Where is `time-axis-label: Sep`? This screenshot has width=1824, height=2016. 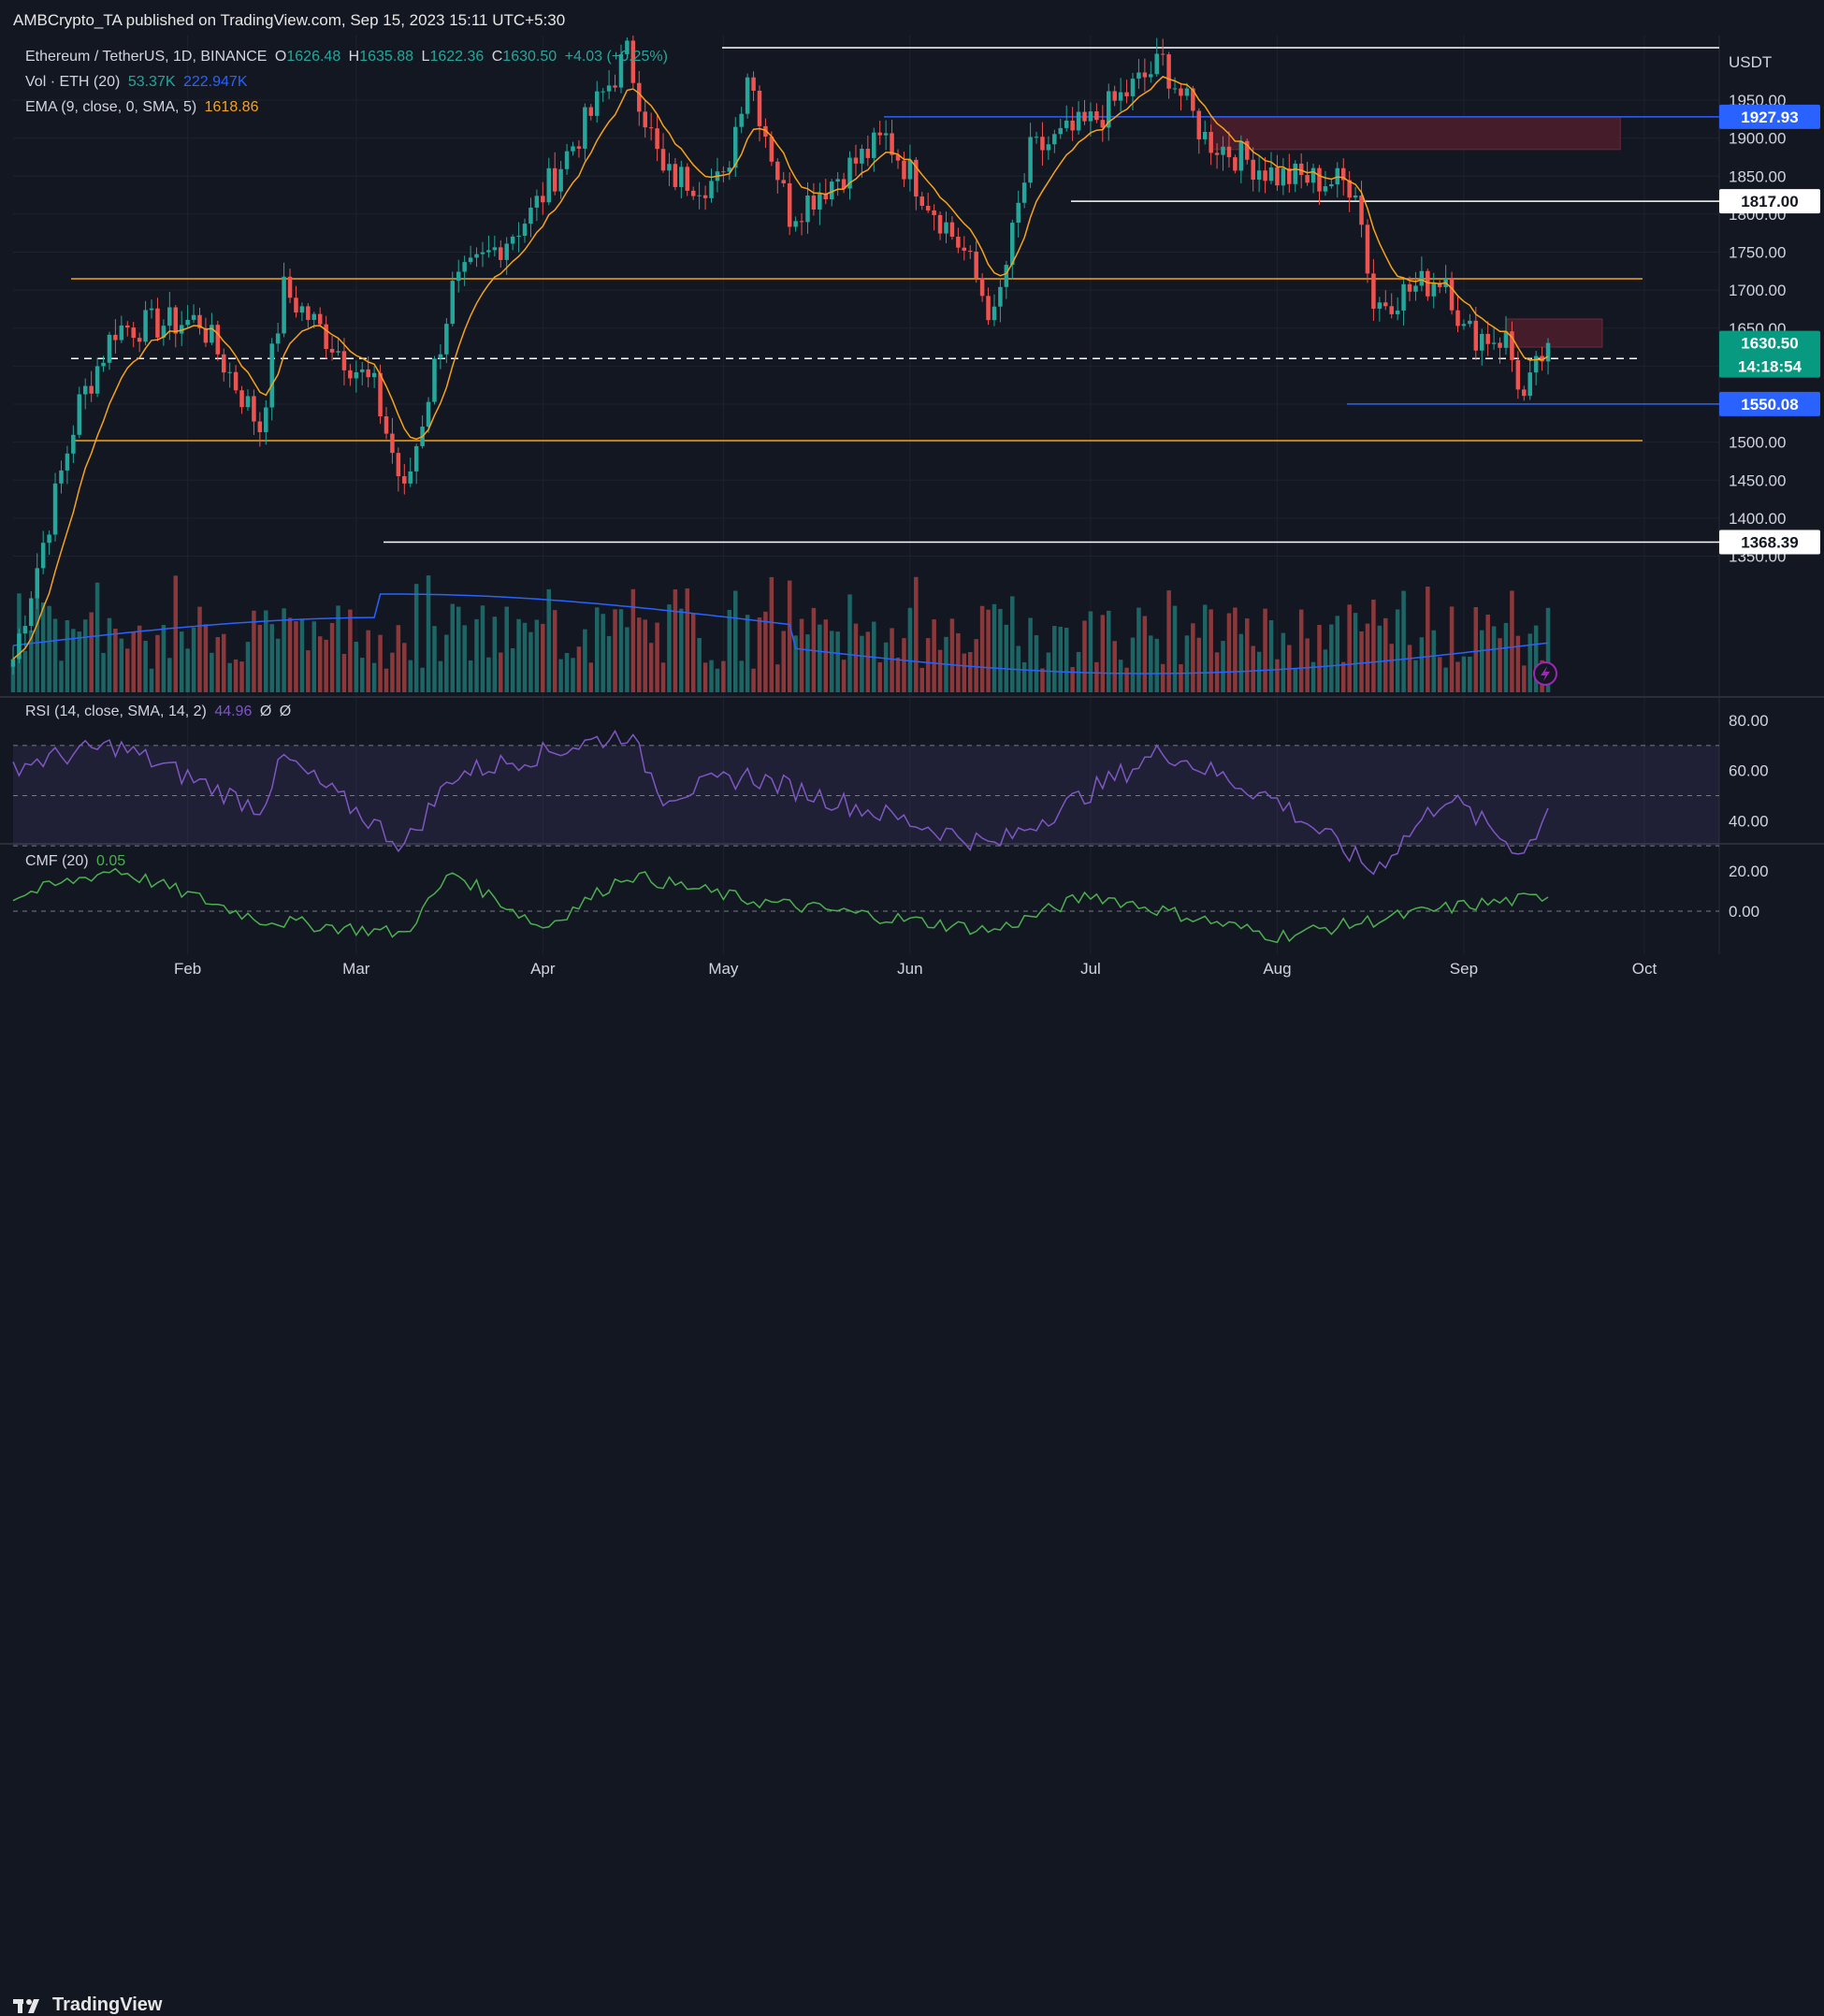
time-axis-label: Sep is located at coordinates (1464, 969).